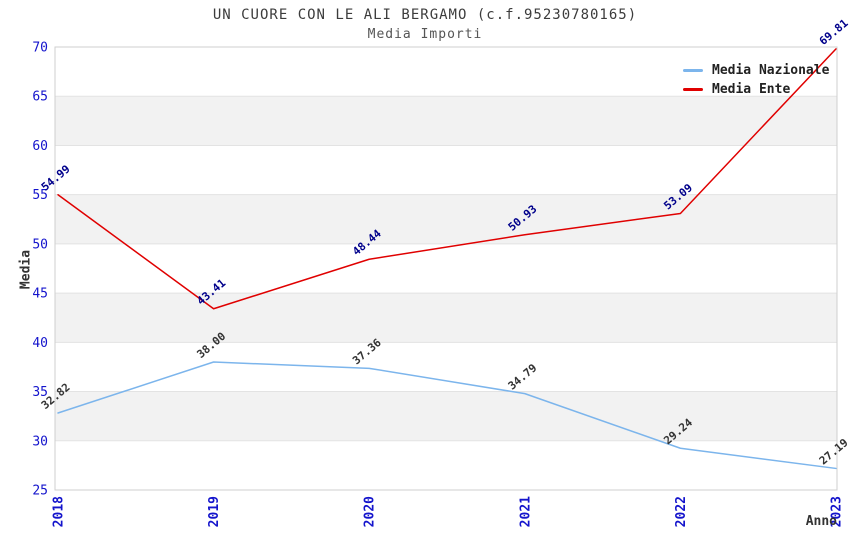 This screenshot has height=550, width=850. I want to click on x-tick-label: 2021, so click(525, 511).